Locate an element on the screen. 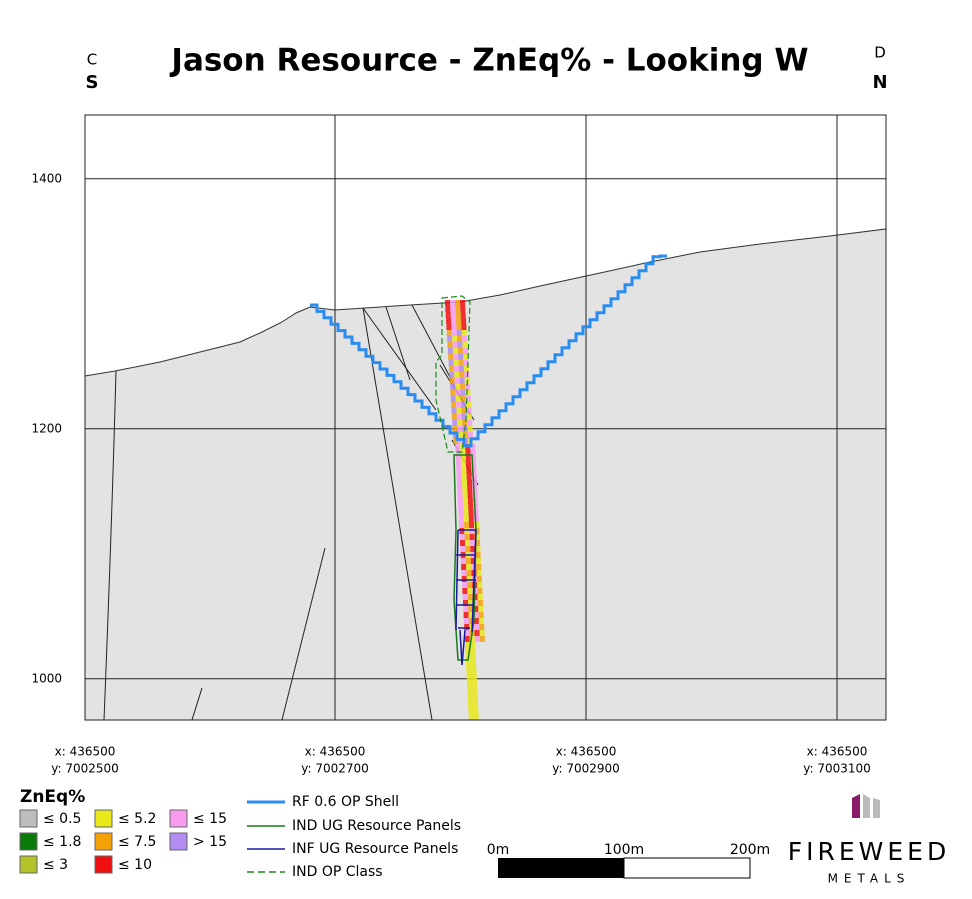 The width and height of the screenshot is (972, 899). logo-icon is located at coordinates (866, 806).